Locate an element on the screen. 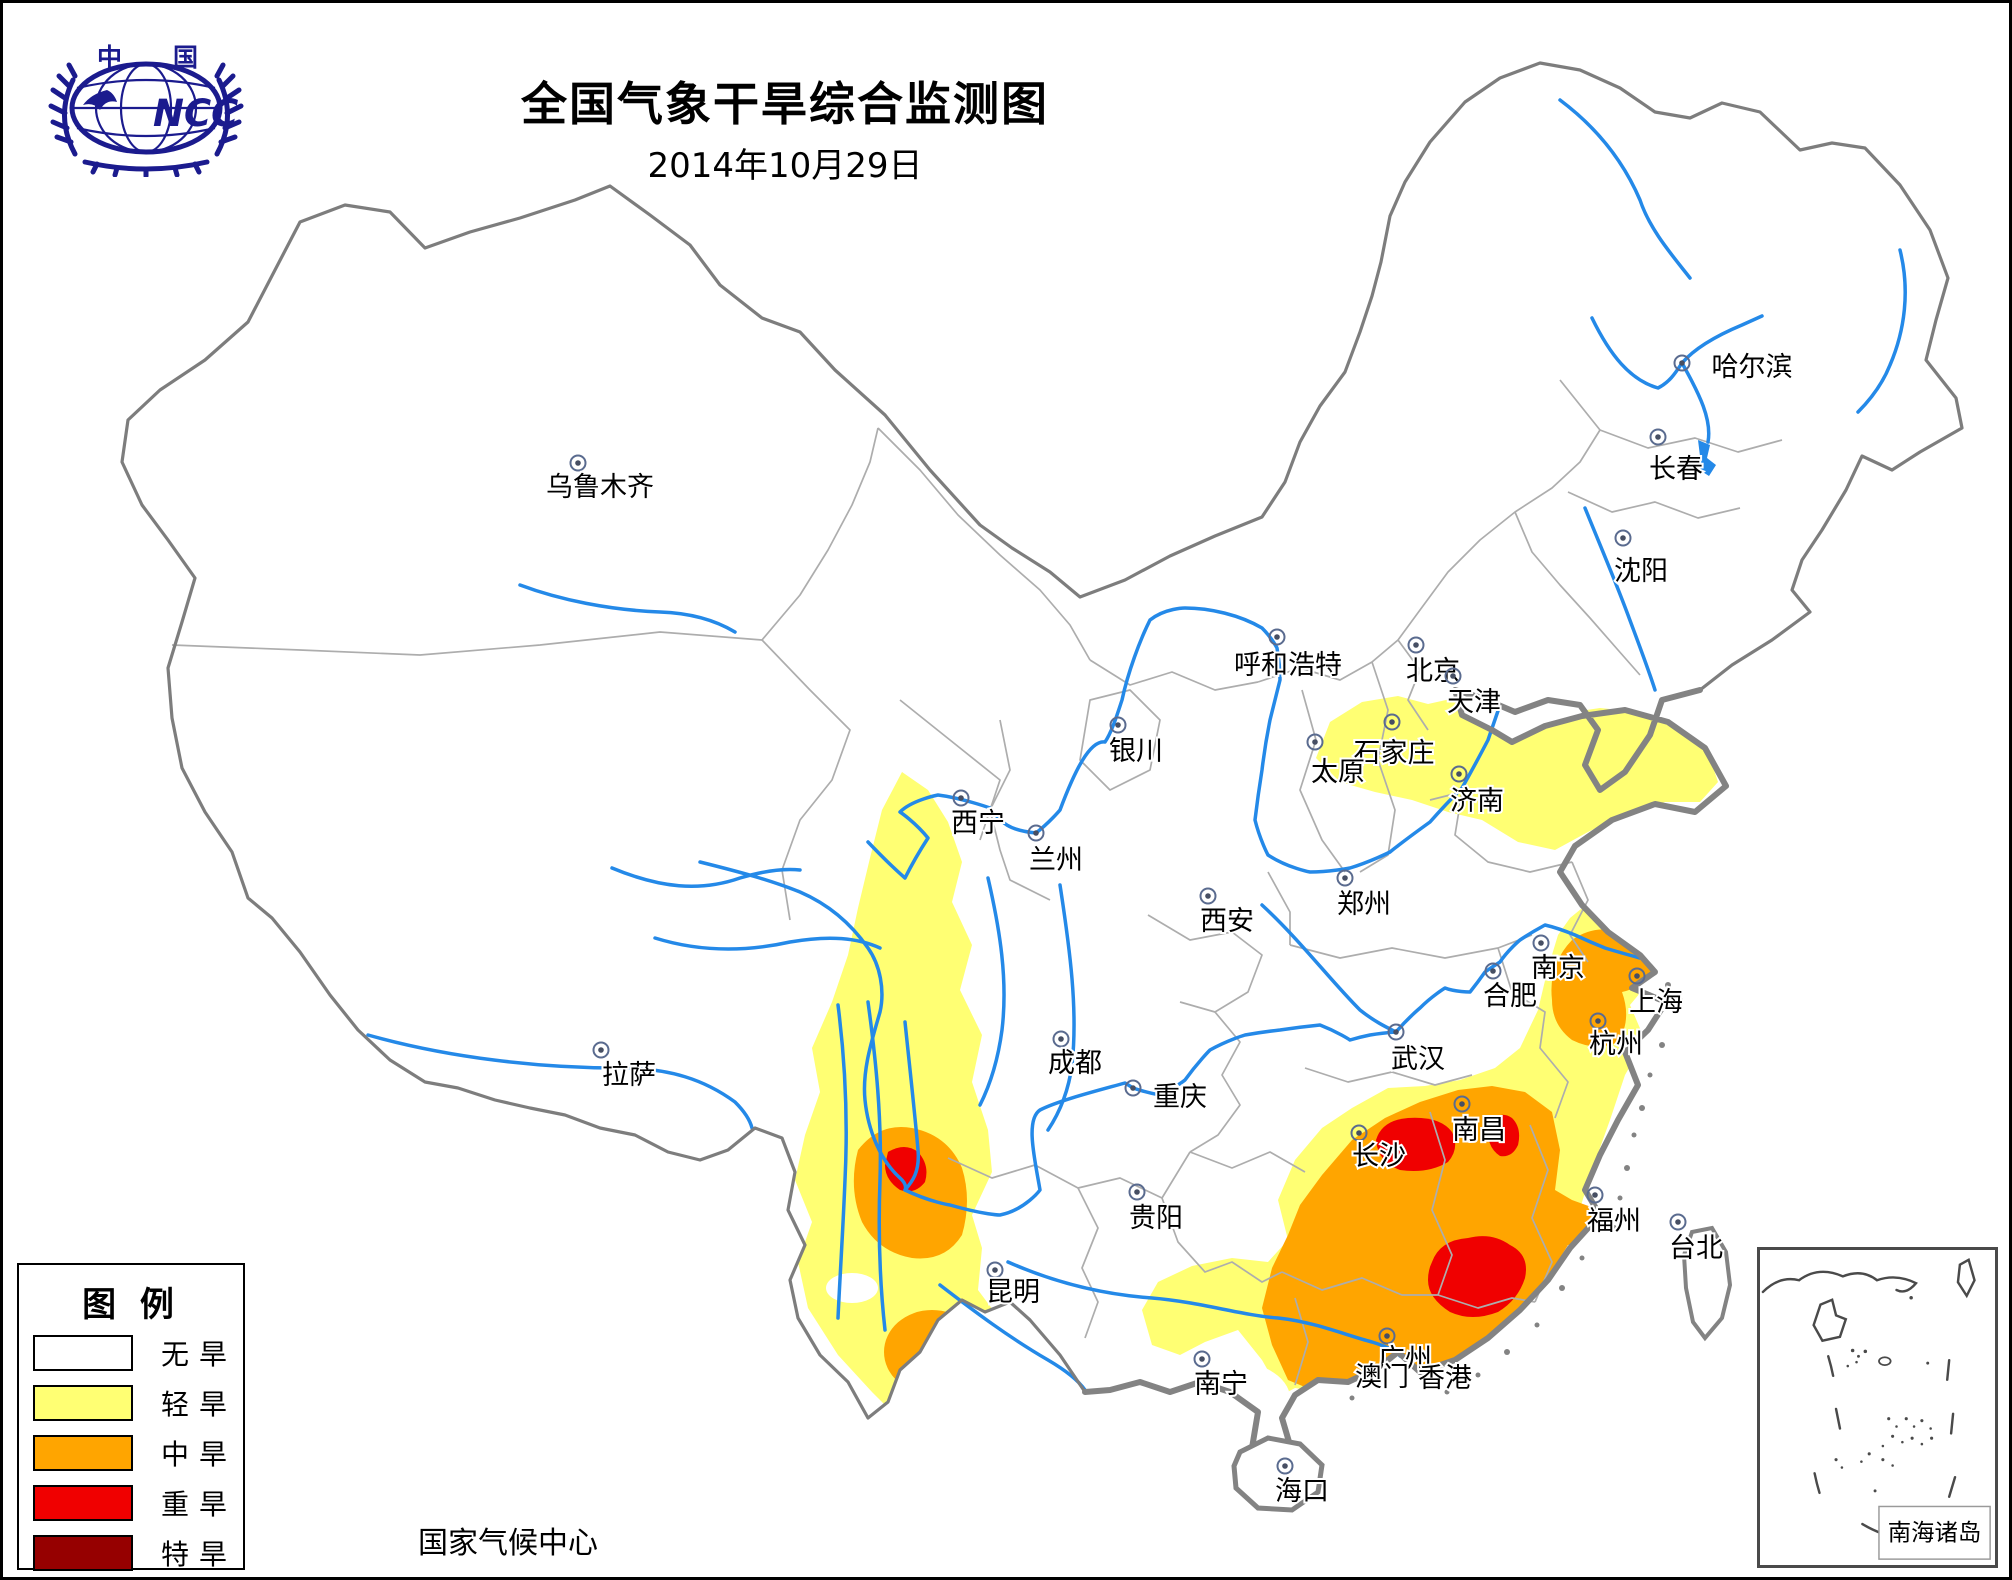  city: 台北 is located at coordinates (1696, 1239).